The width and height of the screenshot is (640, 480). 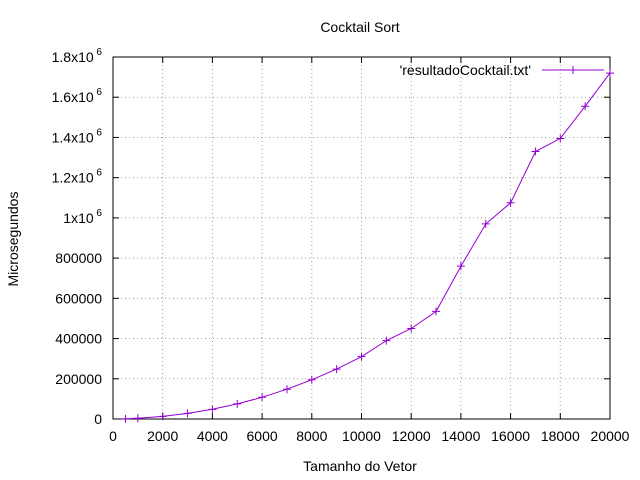 What do you see at coordinates (510, 436) in the screenshot?
I see `x-tick-label: 16000` at bounding box center [510, 436].